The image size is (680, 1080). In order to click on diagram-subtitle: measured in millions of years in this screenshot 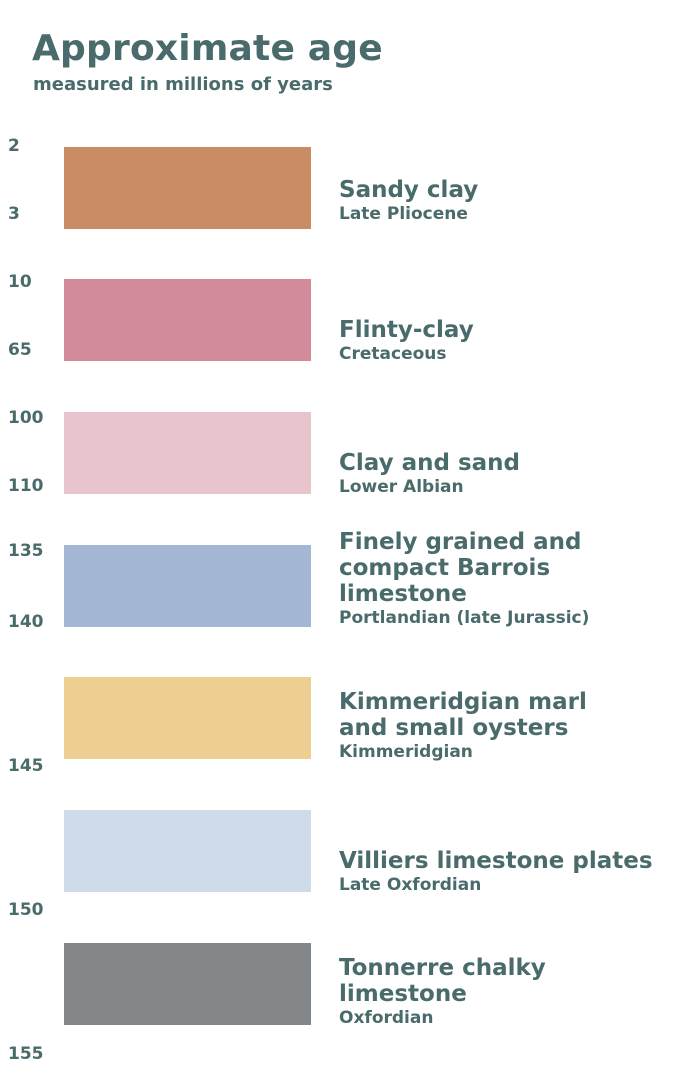, I will do `click(183, 84)`.